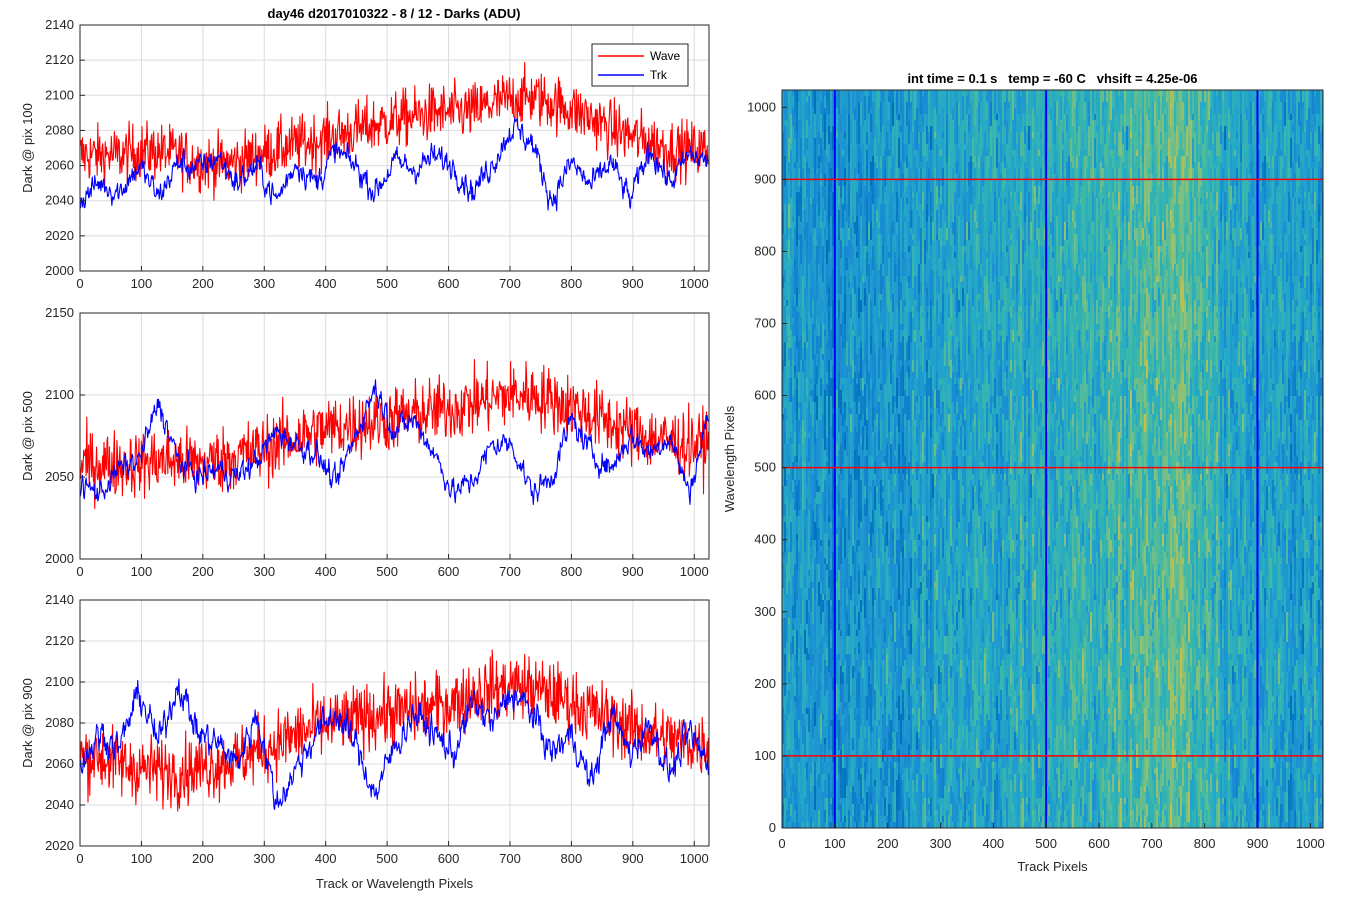 This screenshot has height=900, width=1350. I want to click on ylabel-pix-100: Dark @ pix 100, so click(27, 148).